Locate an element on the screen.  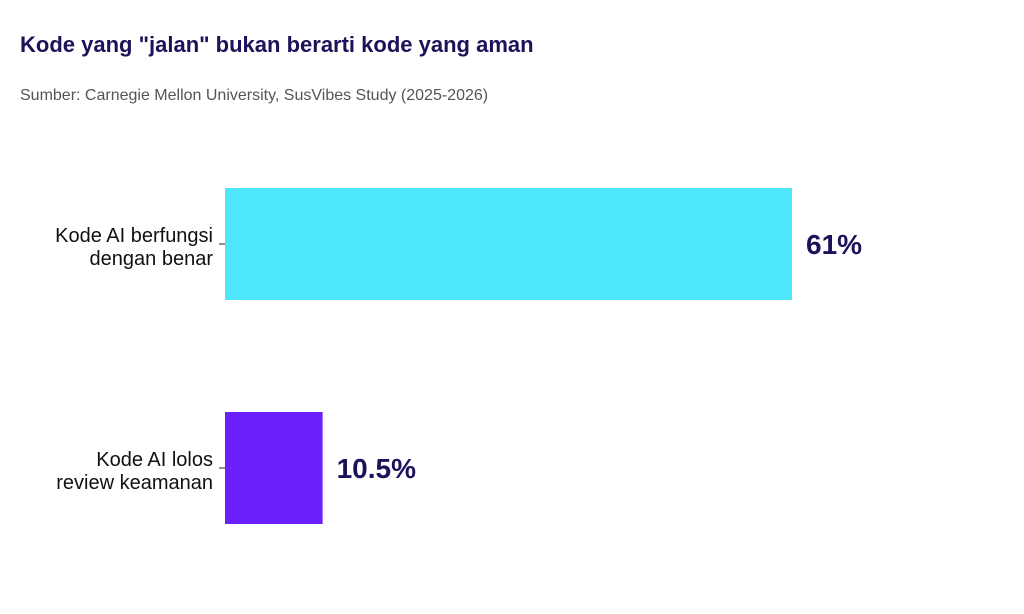
category-label-line: Kode AI lolos is located at coordinates (154, 460).